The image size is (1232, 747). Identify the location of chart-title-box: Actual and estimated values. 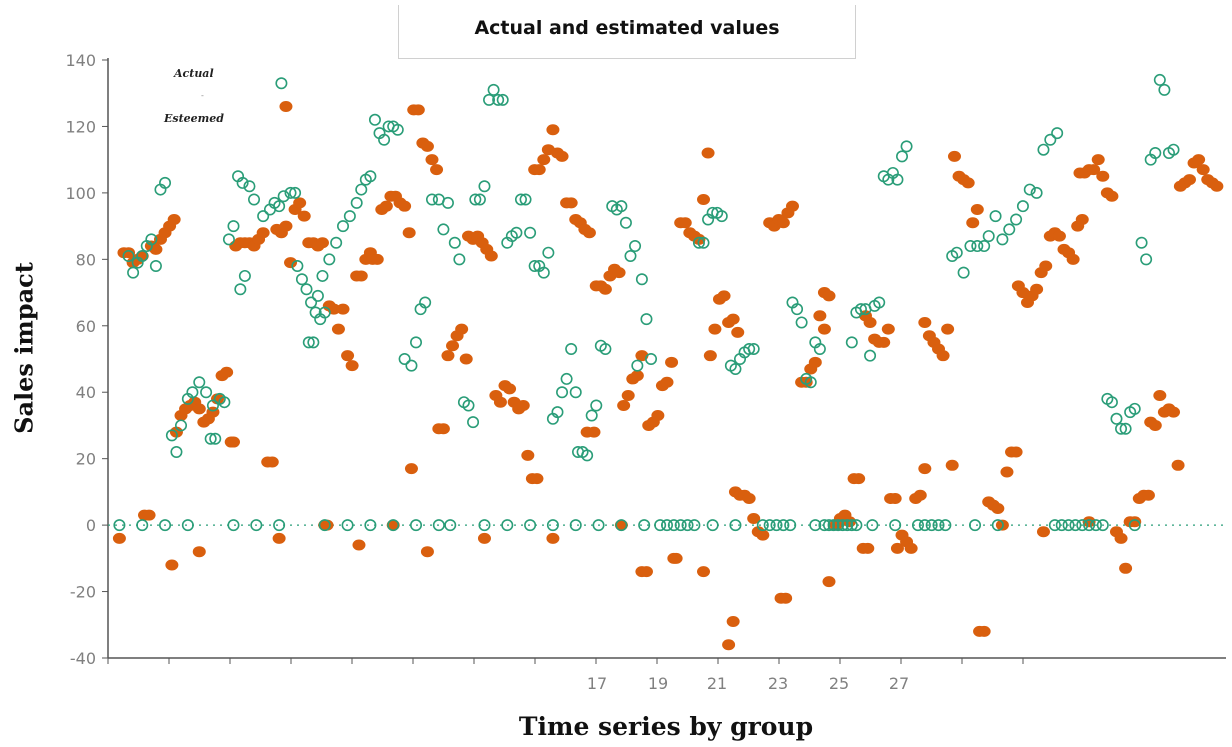
(627, 32).